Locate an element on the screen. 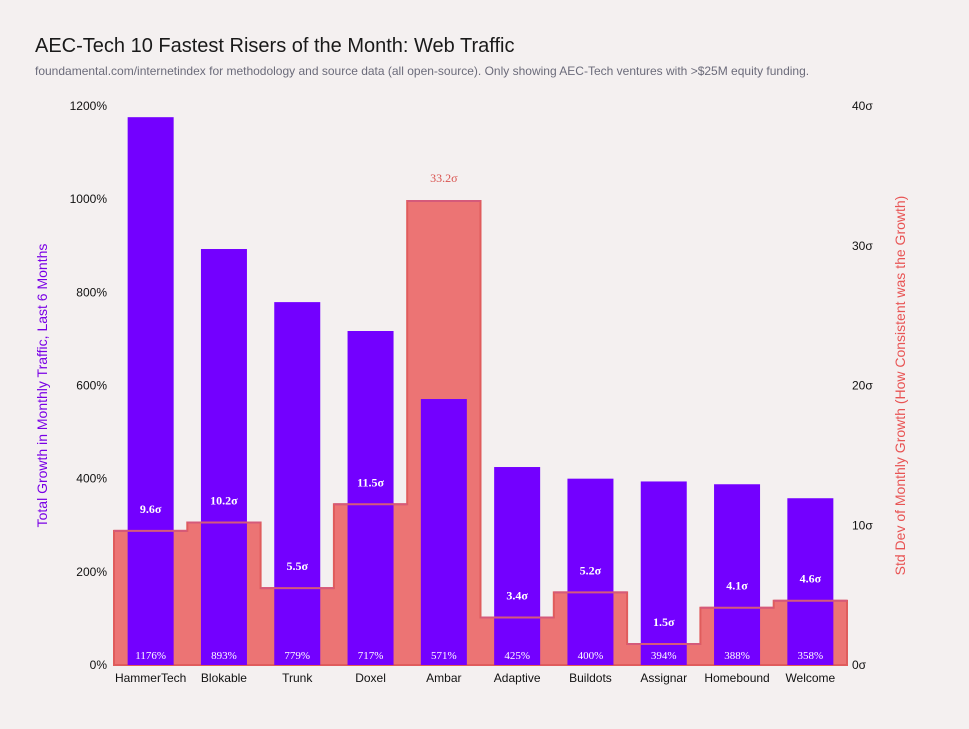 Image resolution: width=969 pixels, height=729 pixels. growth-value-label: 717% is located at coordinates (371, 656).